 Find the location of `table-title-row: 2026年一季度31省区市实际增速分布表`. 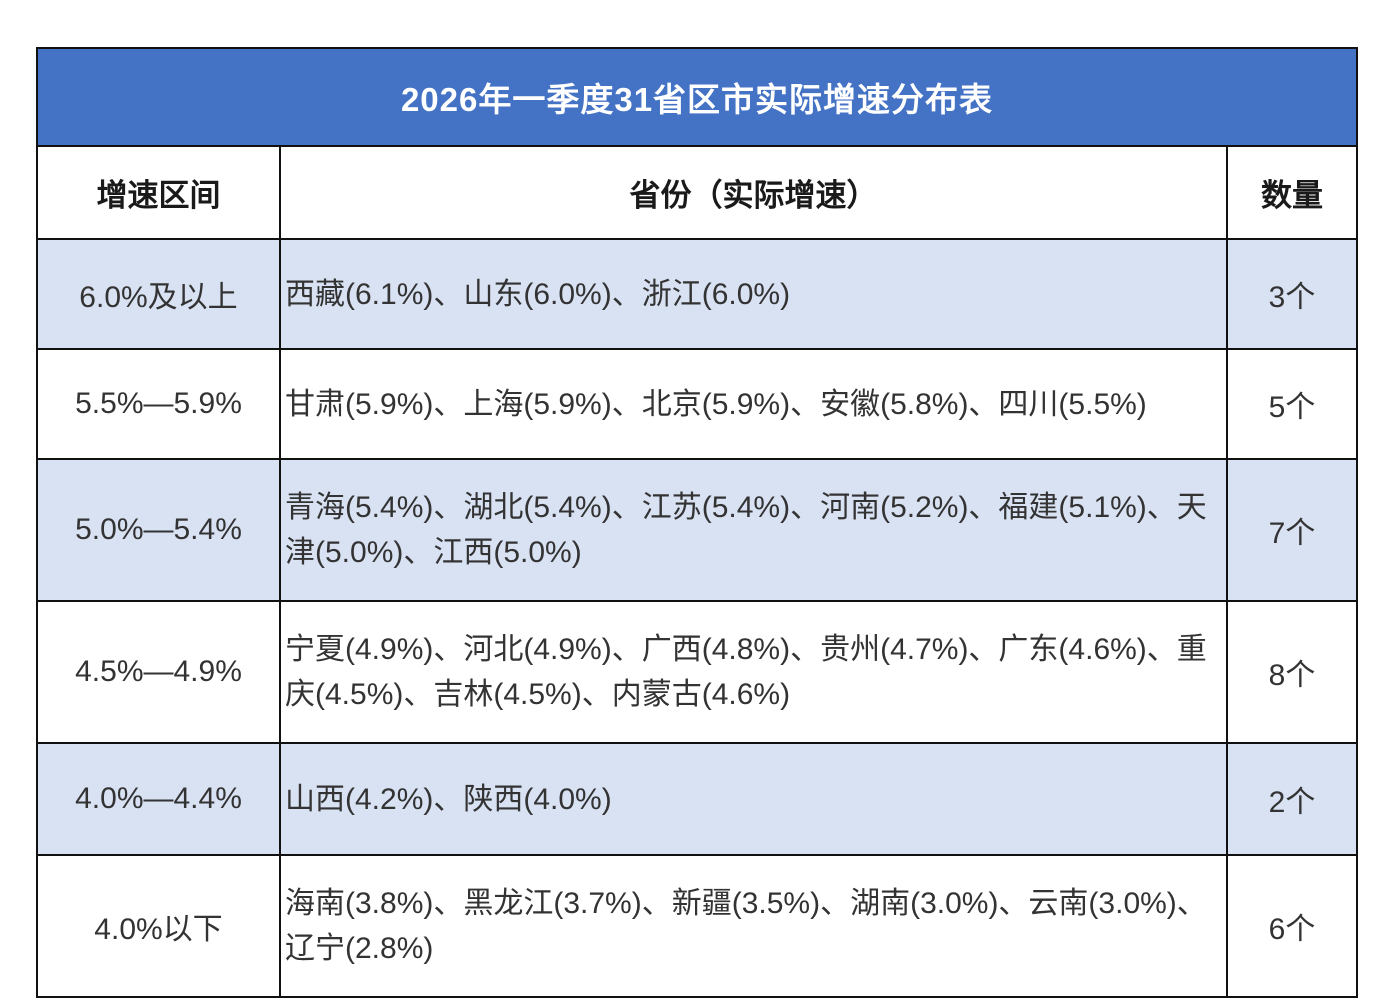

table-title-row: 2026年一季度31省区市实际增速分布表 is located at coordinates (697, 97).